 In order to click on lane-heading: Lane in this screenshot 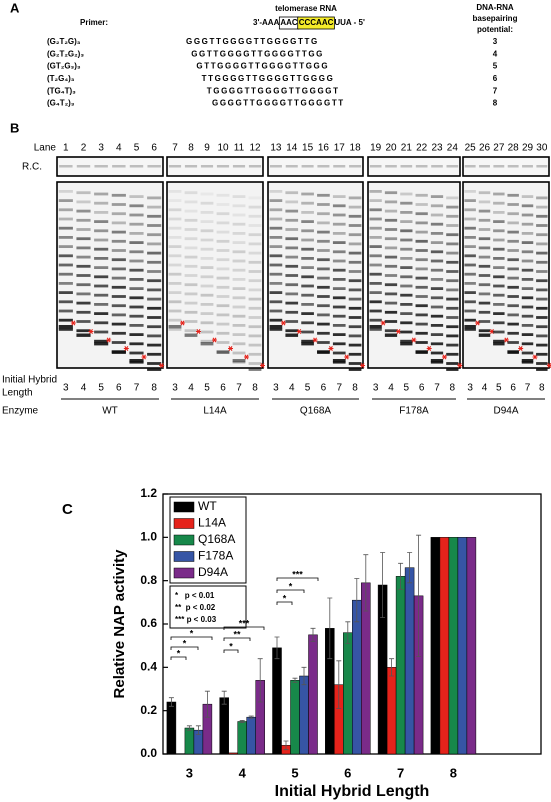, I will do `click(45, 148)`.